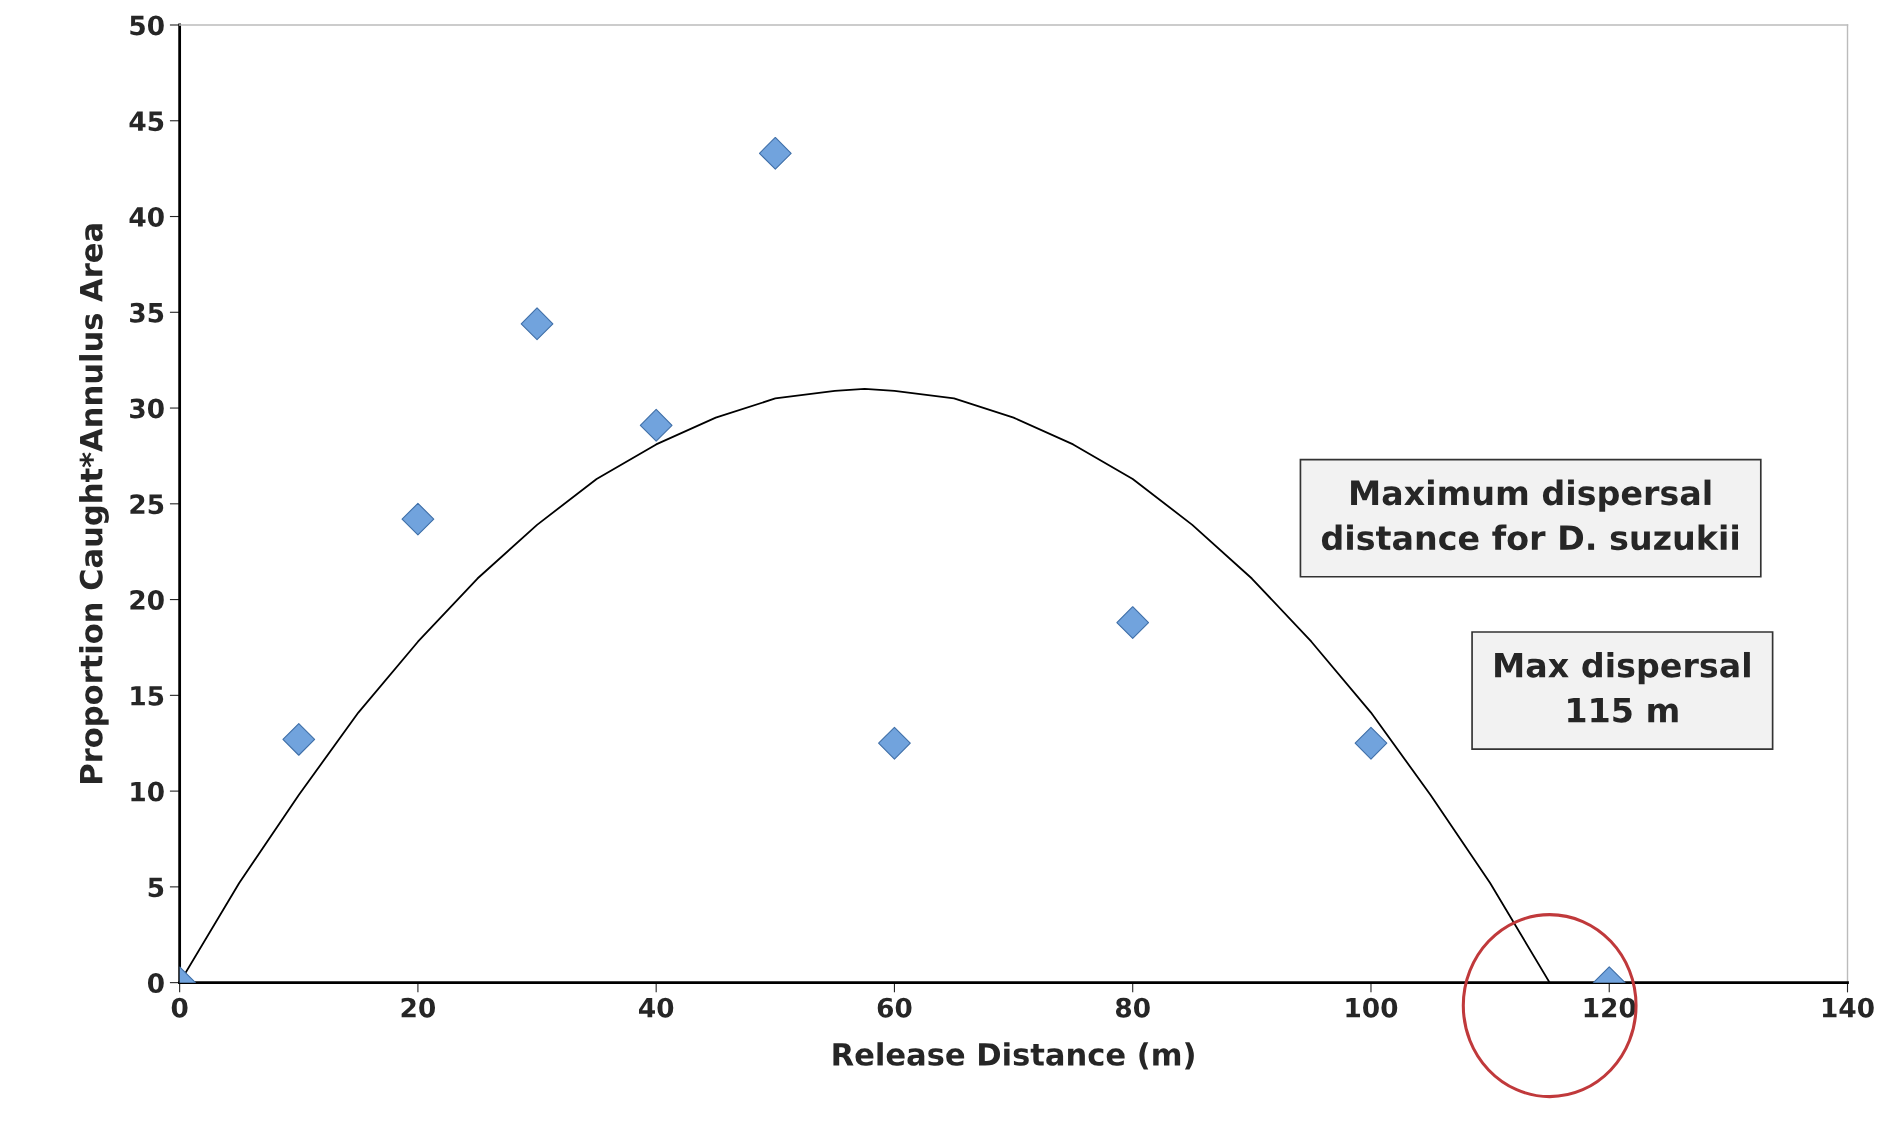 This screenshot has height=1136, width=1891. Describe the element at coordinates (1529, 515) in the screenshot. I see `annotation: Maximum dispersal distance for D. suzukii` at that location.